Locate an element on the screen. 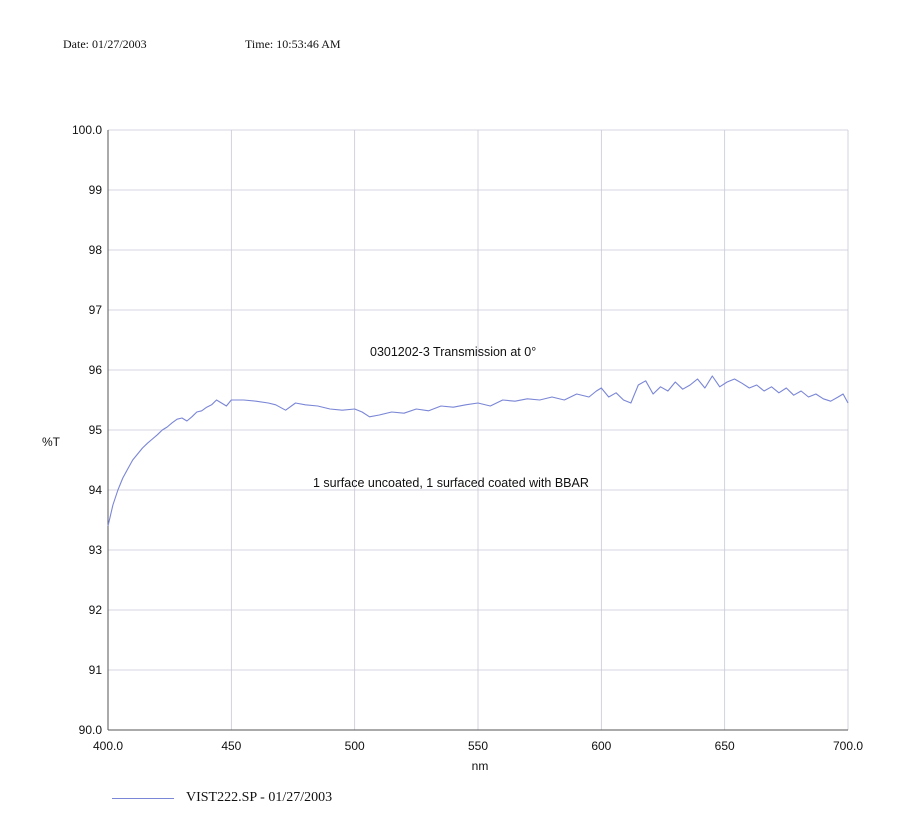  chart-annotation-title: 0301202-3 Transmission at 0° is located at coordinates (453, 352).